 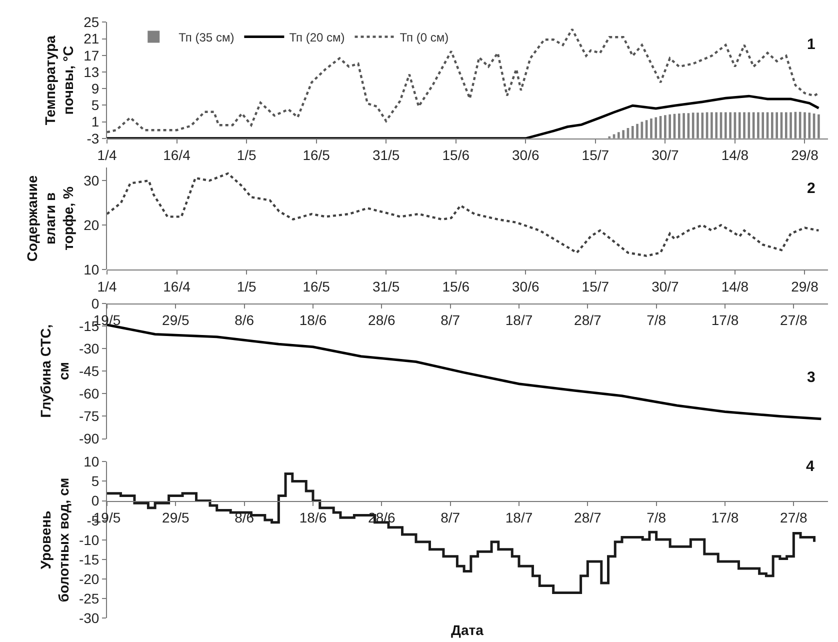 What do you see at coordinates (92, 55) in the screenshot?
I see `y-tick-label: 17` at bounding box center [92, 55].